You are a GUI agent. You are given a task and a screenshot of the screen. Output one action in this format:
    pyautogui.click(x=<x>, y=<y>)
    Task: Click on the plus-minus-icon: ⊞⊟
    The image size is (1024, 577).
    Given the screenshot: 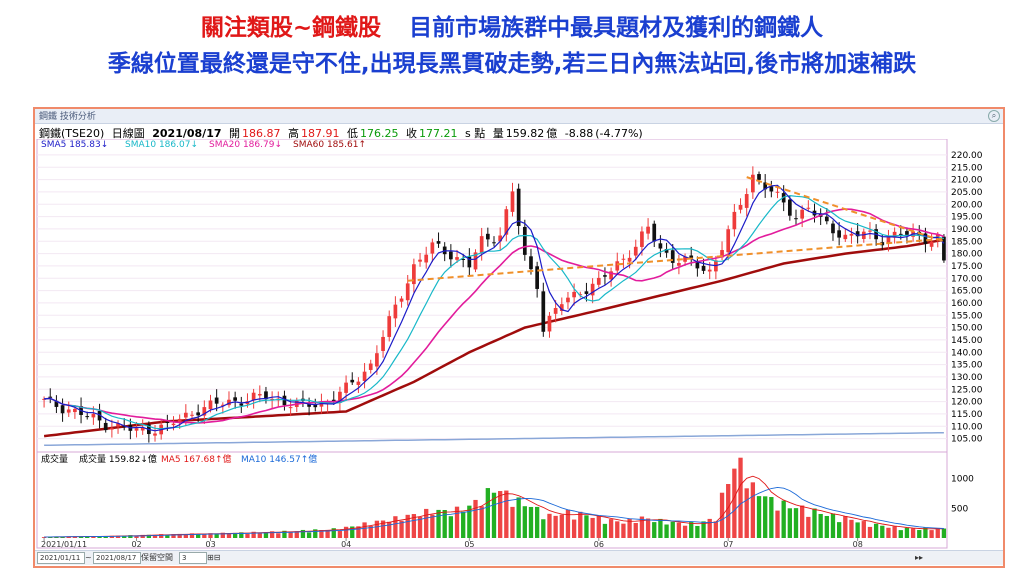 What is the action you would take?
    pyautogui.click(x=214, y=557)
    